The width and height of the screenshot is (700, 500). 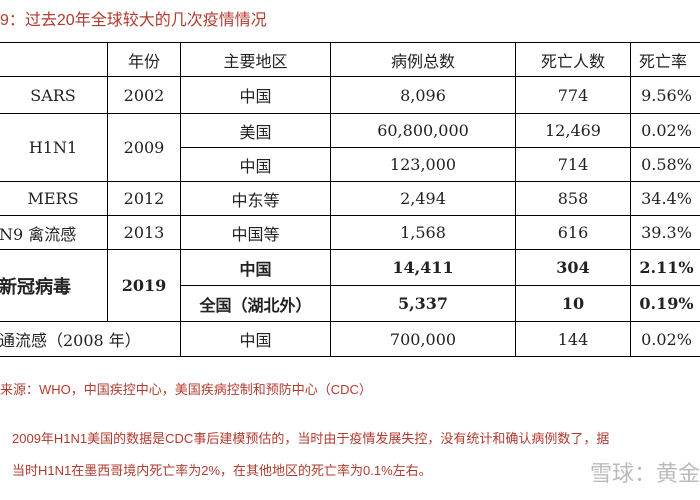 I want to click on header-row: 年份 主要地区 病例总数 死亡人数 死亡率, so click(x=350, y=59).